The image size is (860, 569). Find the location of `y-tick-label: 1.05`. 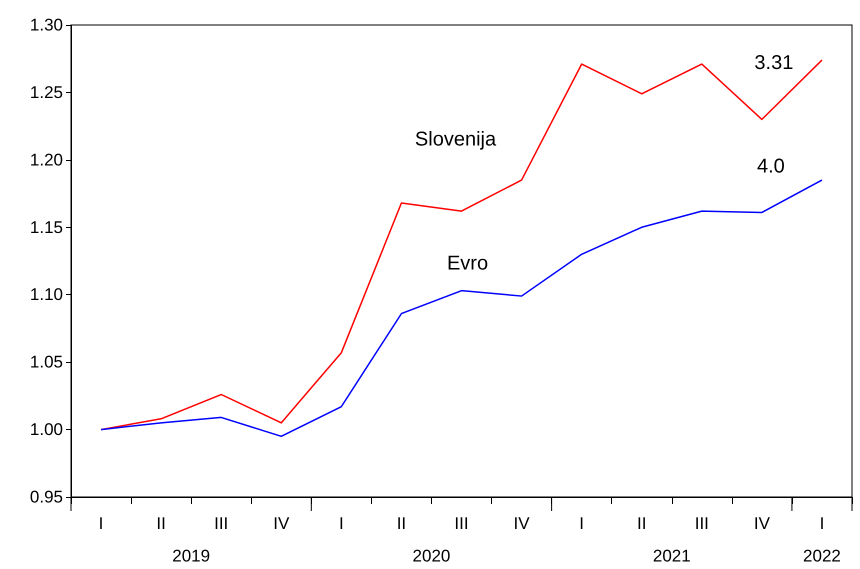

y-tick-label: 1.05 is located at coordinates (46, 362).